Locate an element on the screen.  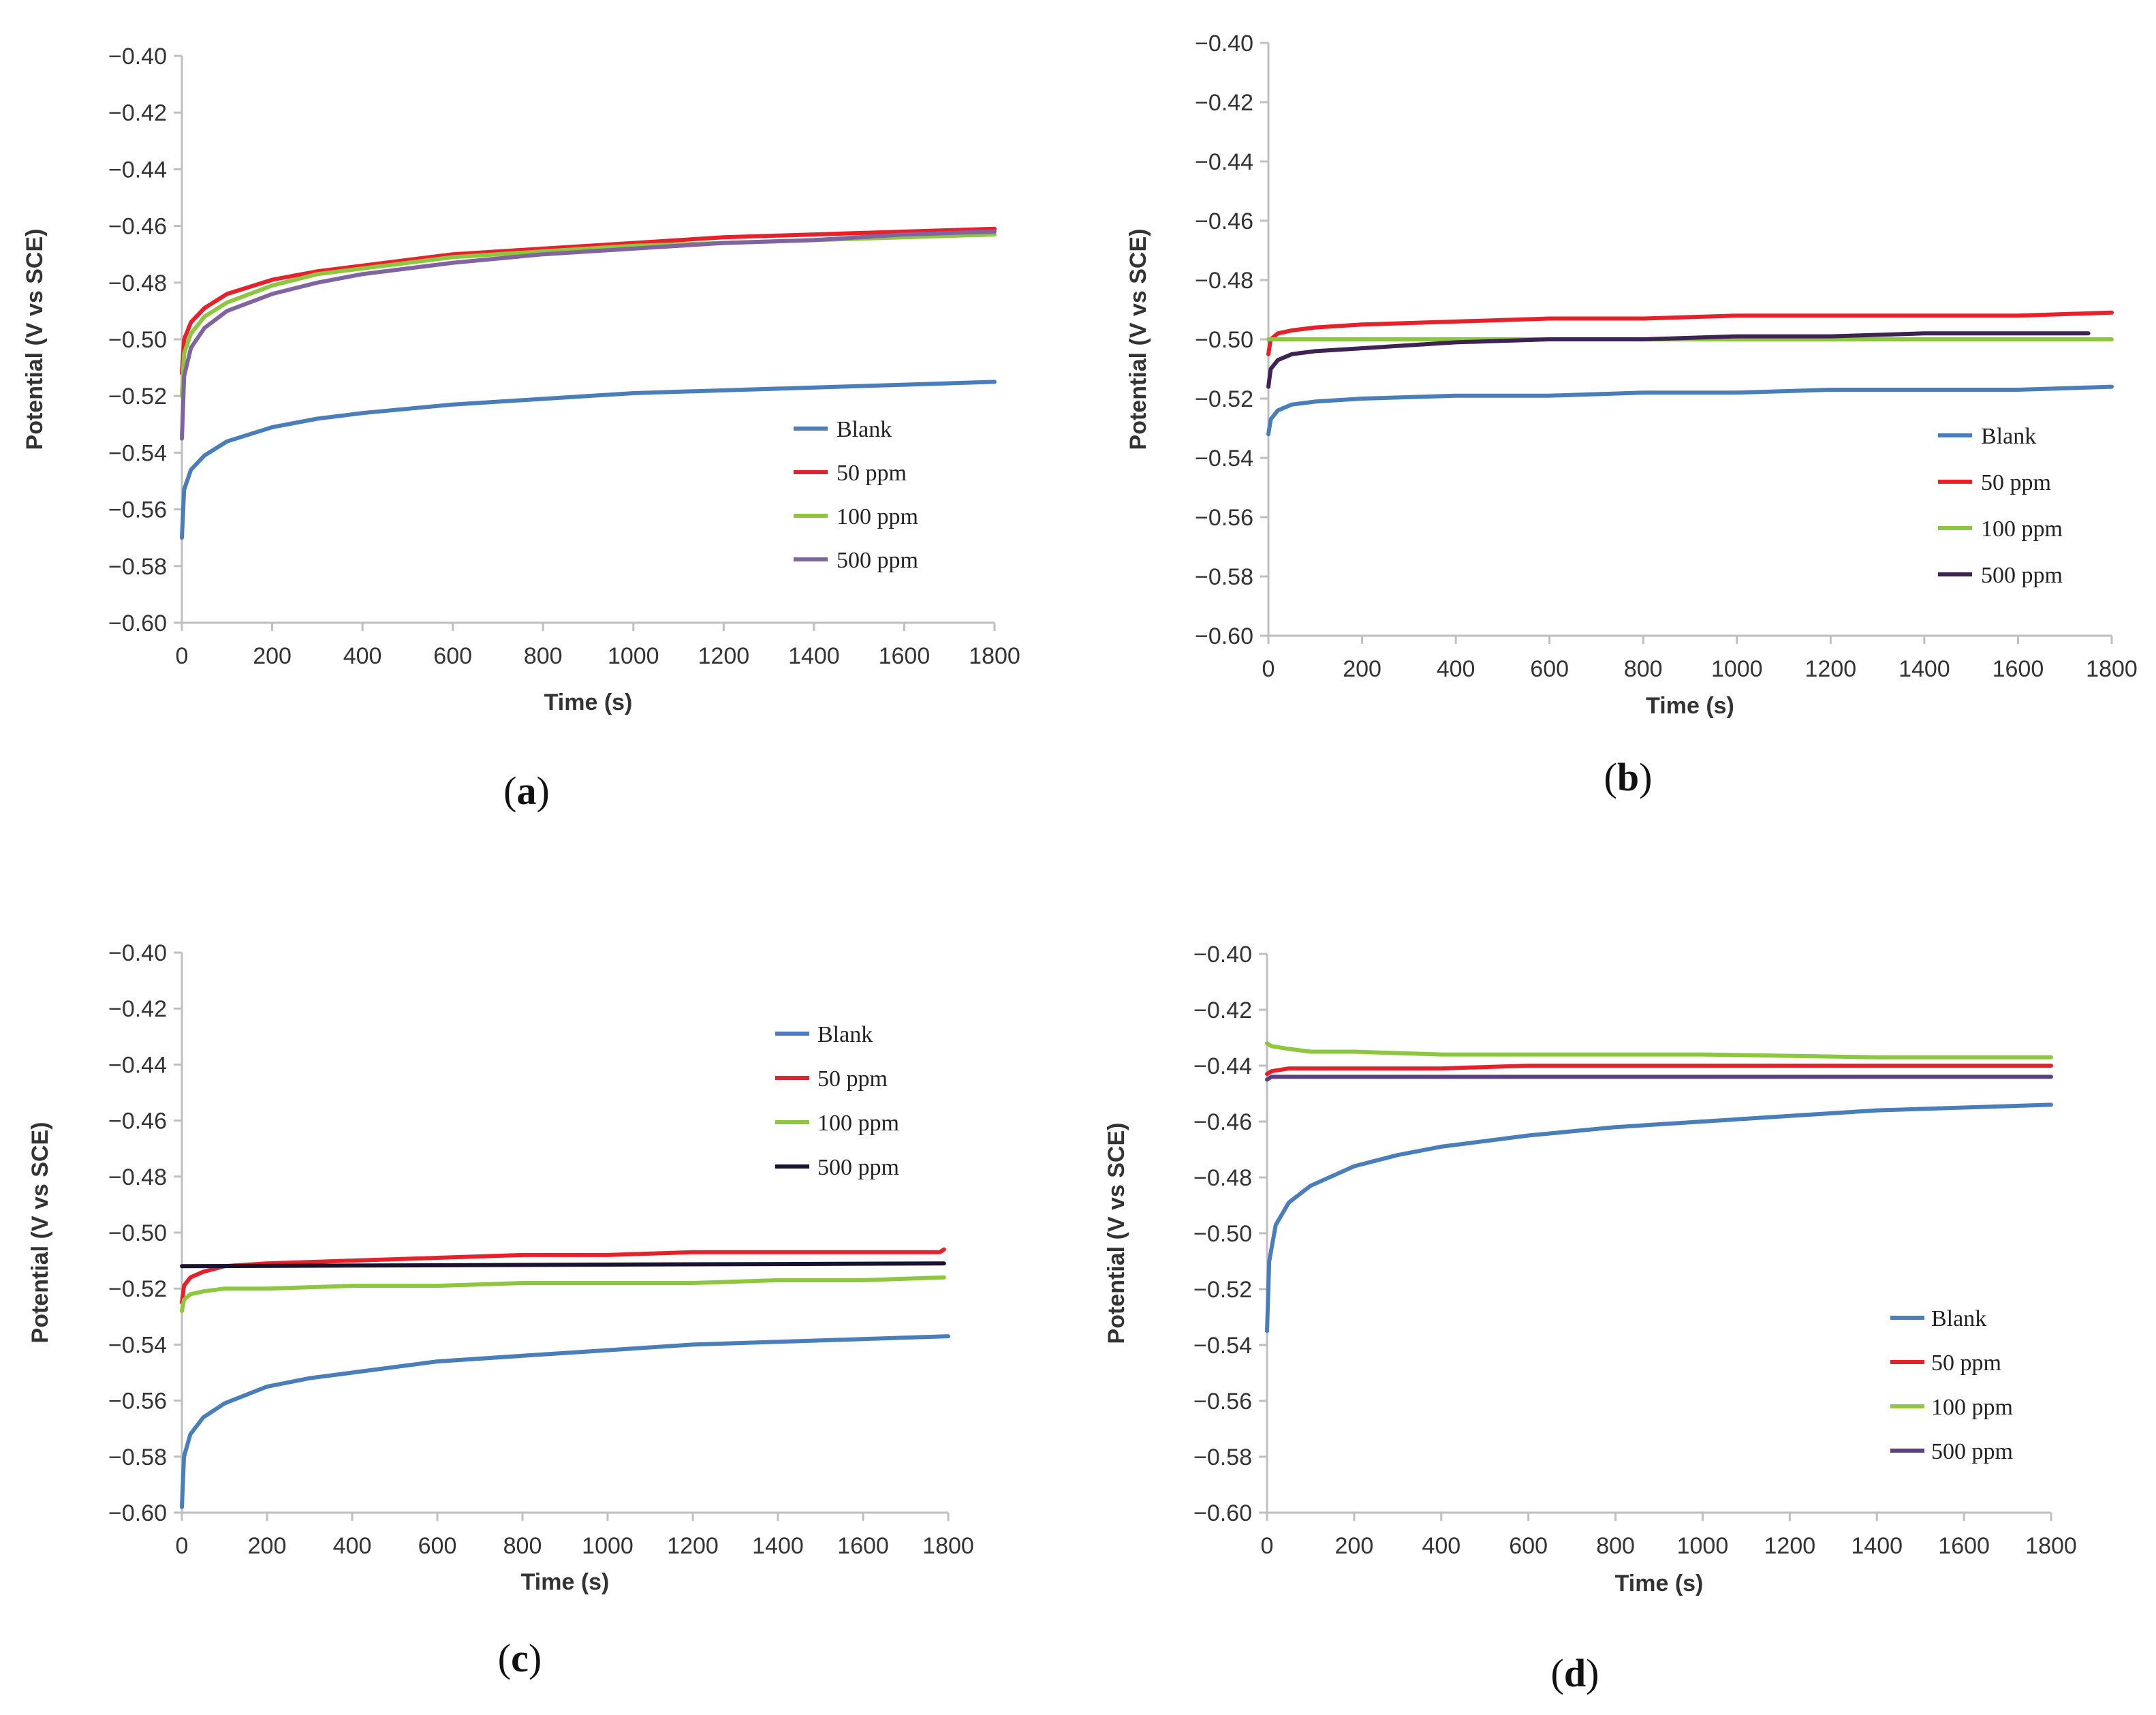
panel-a-legend: Blank 50 ppm 100 ppm 500 ppm is located at coordinates (856, 495).